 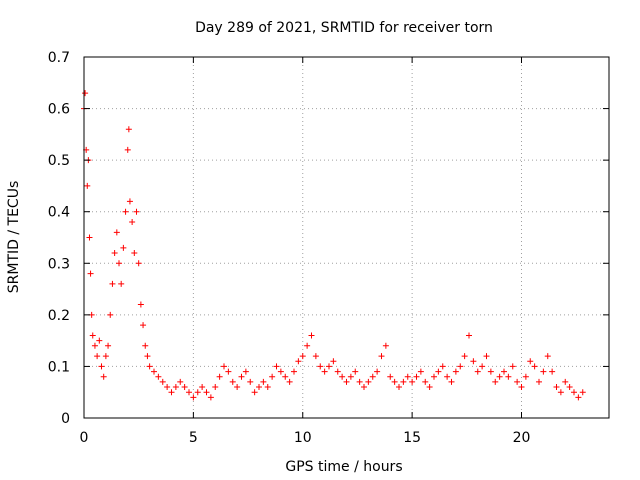 I want to click on y-axis-label: SRMTID / TECUs, so click(x=14, y=237).